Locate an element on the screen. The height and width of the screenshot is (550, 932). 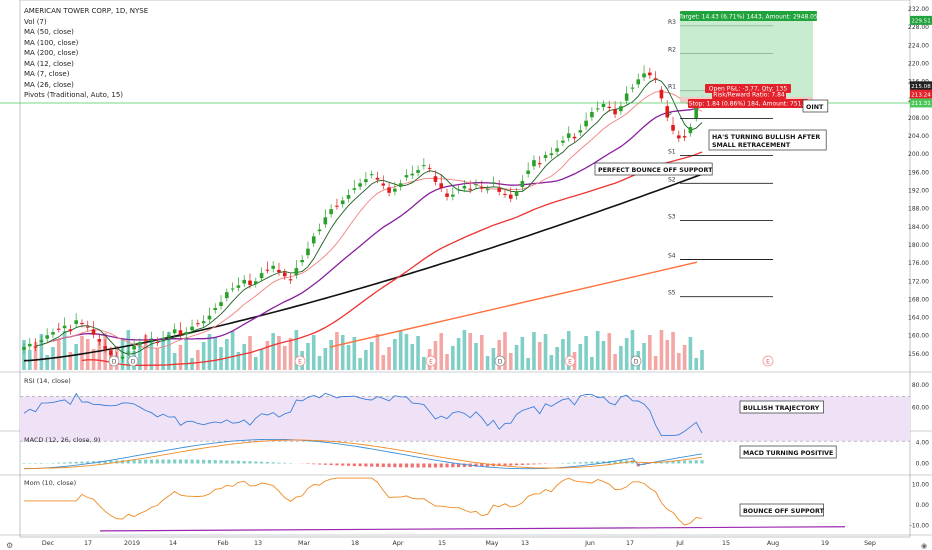
momentum-support-line is located at coordinates (472, 529).